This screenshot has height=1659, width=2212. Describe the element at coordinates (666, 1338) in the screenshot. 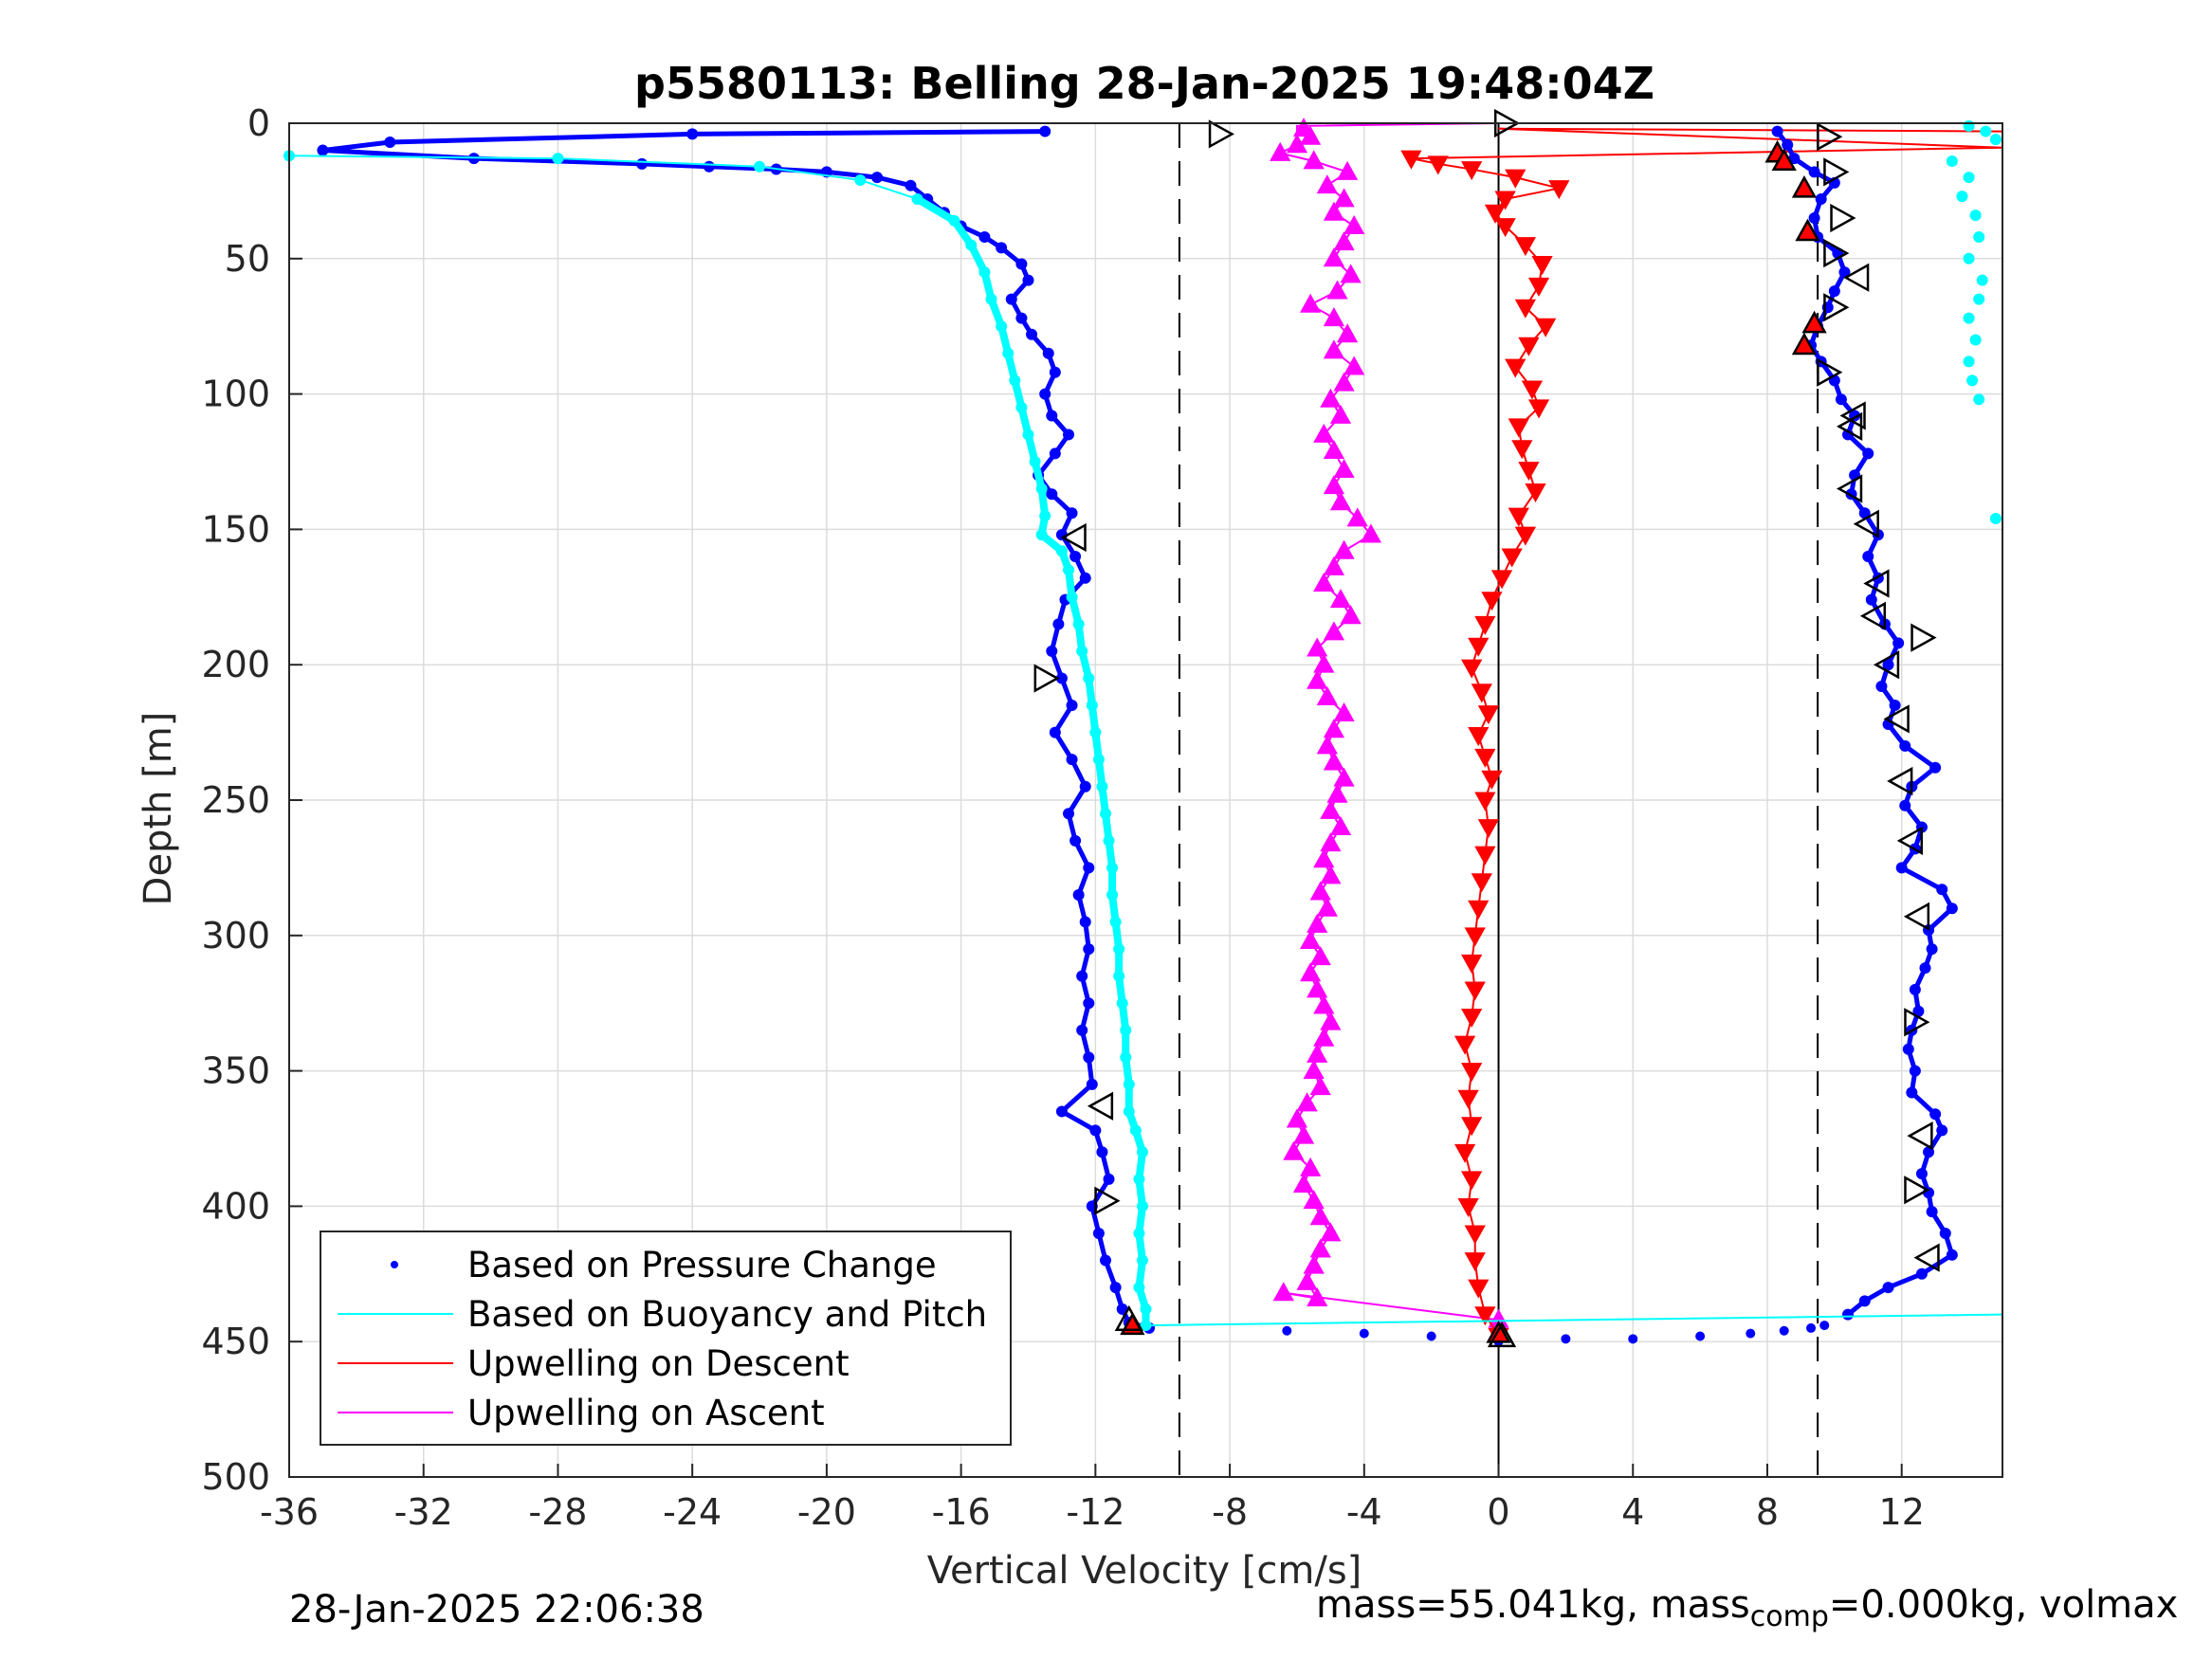

I see `legend-box` at that location.